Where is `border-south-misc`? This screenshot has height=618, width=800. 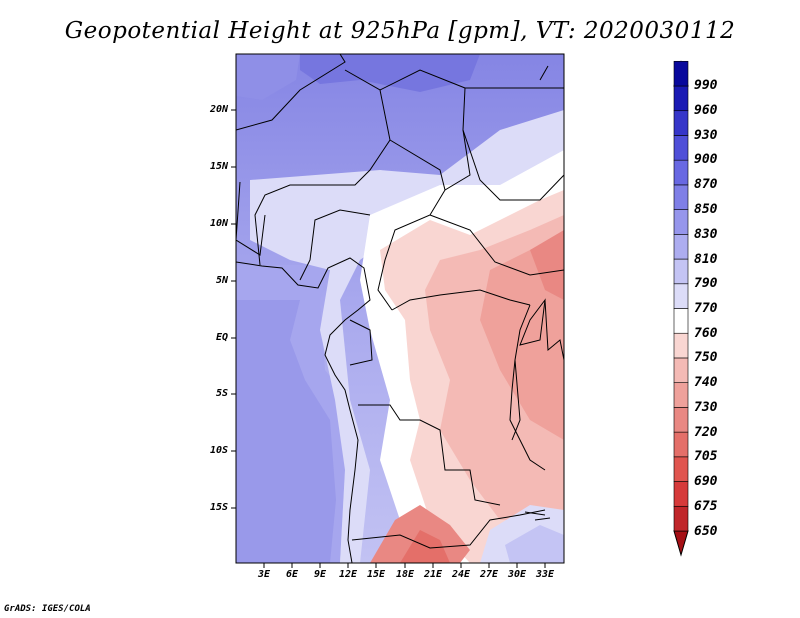
border-south-misc is located at coordinates (537, 516).